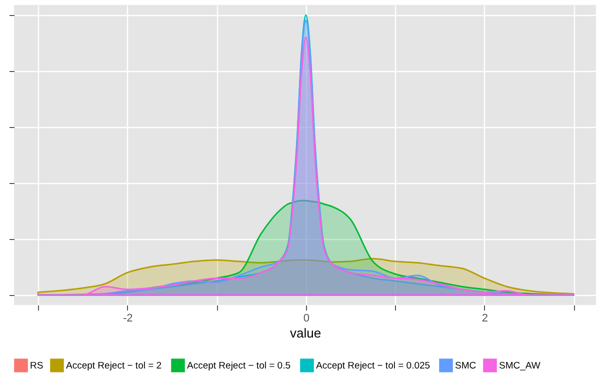 This screenshot has width=606, height=378. What do you see at coordinates (37, 366) in the screenshot?
I see `legend-label: RS` at bounding box center [37, 366].